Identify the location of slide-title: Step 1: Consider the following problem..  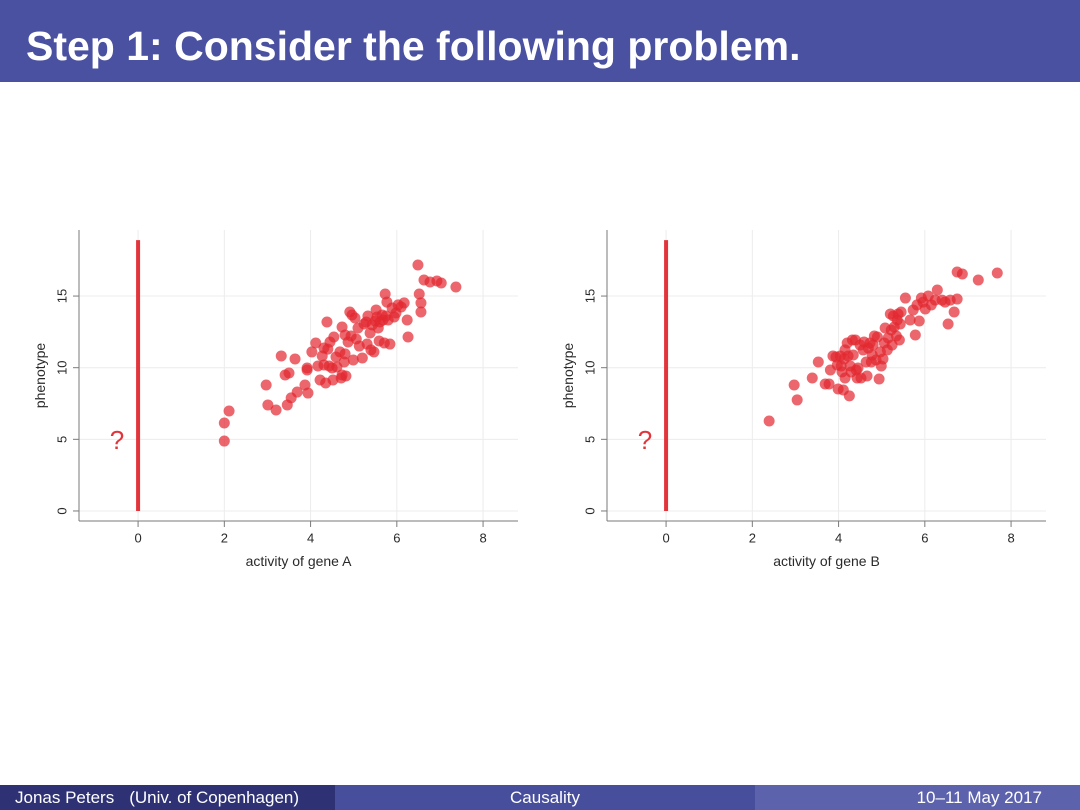
(413, 46).